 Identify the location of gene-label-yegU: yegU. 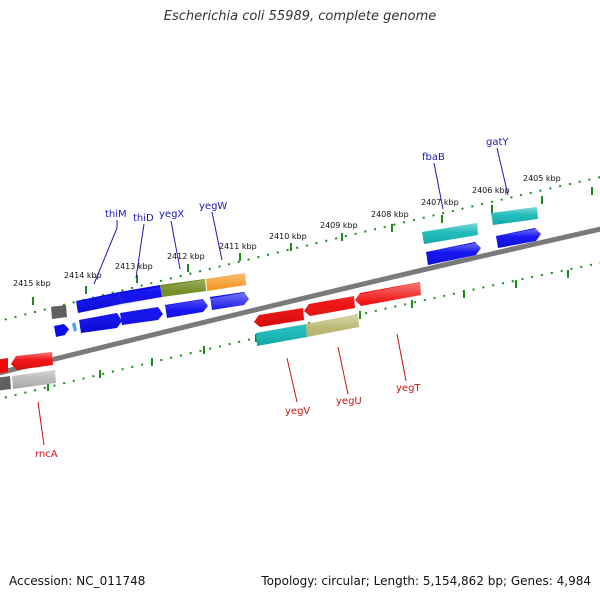
(349, 401).